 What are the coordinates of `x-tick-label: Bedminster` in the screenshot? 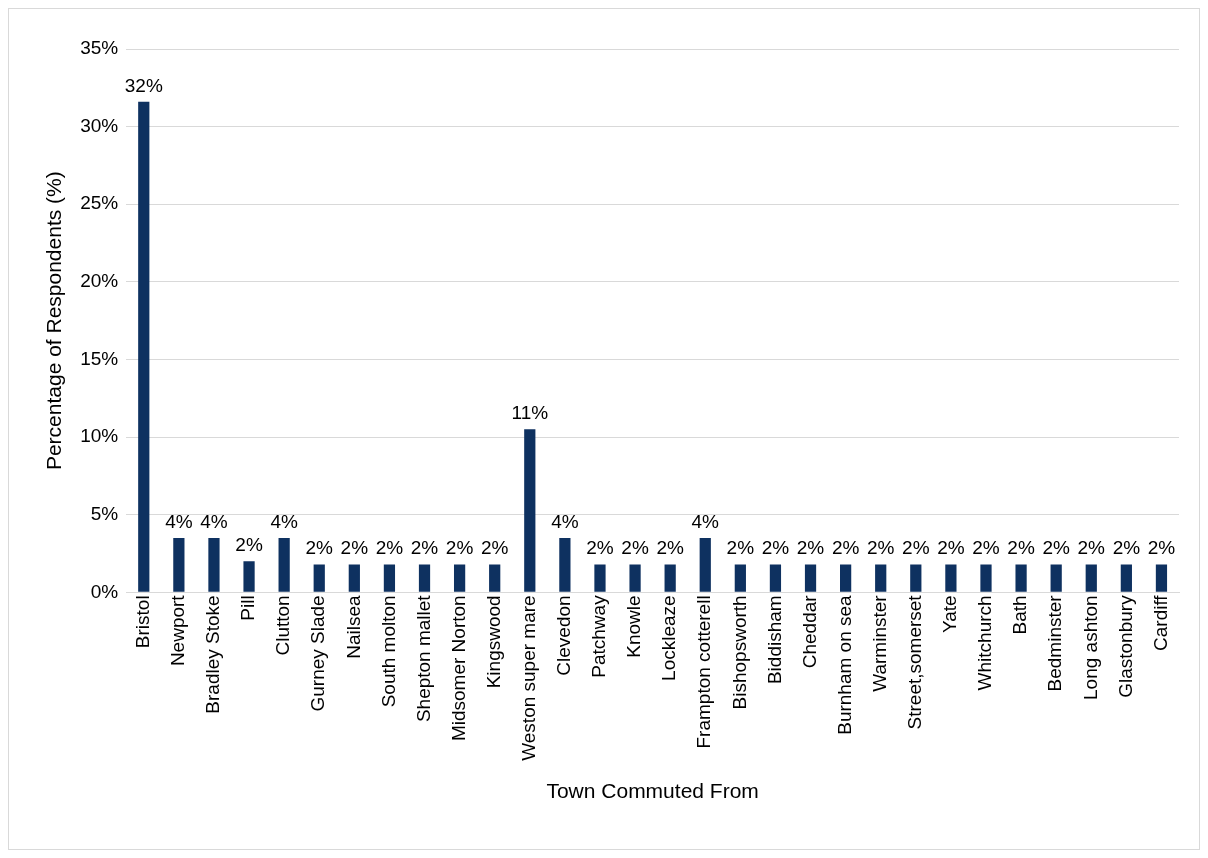 It's located at (1055, 643).